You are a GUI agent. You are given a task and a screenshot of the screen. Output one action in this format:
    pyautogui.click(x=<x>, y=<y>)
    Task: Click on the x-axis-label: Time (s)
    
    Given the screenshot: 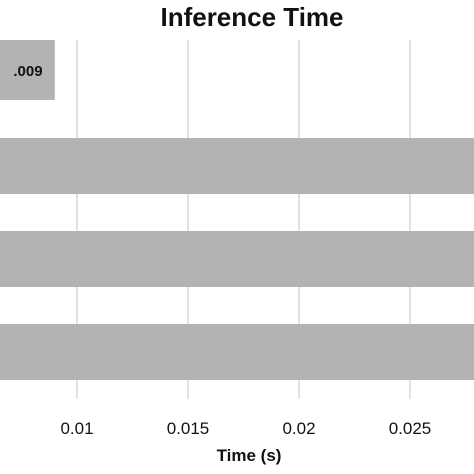 What is the action you would take?
    pyautogui.click(x=249, y=455)
    